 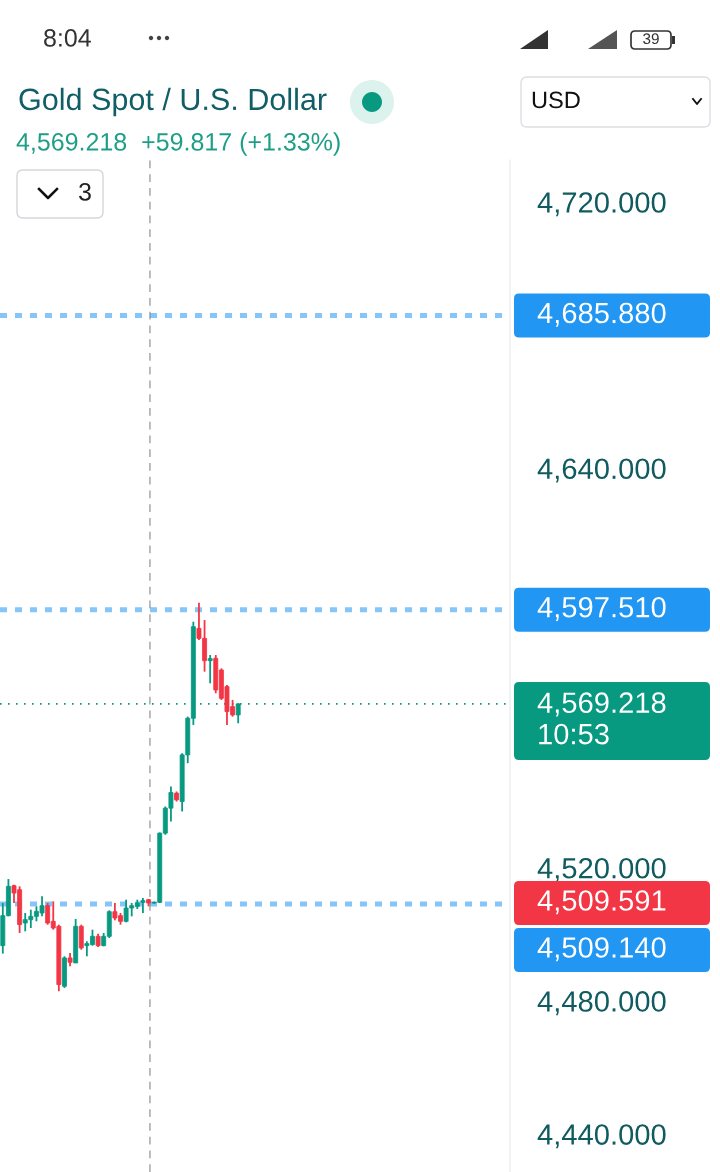 I want to click on y-tick-label: 4,440.000, so click(x=601, y=1136).